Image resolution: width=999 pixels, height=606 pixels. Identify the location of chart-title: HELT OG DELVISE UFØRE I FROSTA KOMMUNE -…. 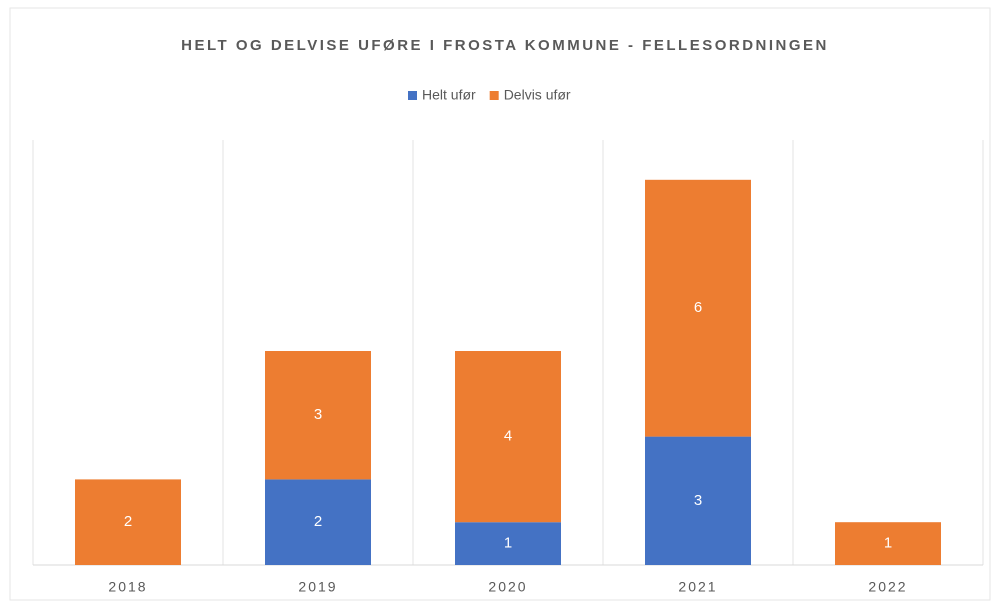
(505, 45).